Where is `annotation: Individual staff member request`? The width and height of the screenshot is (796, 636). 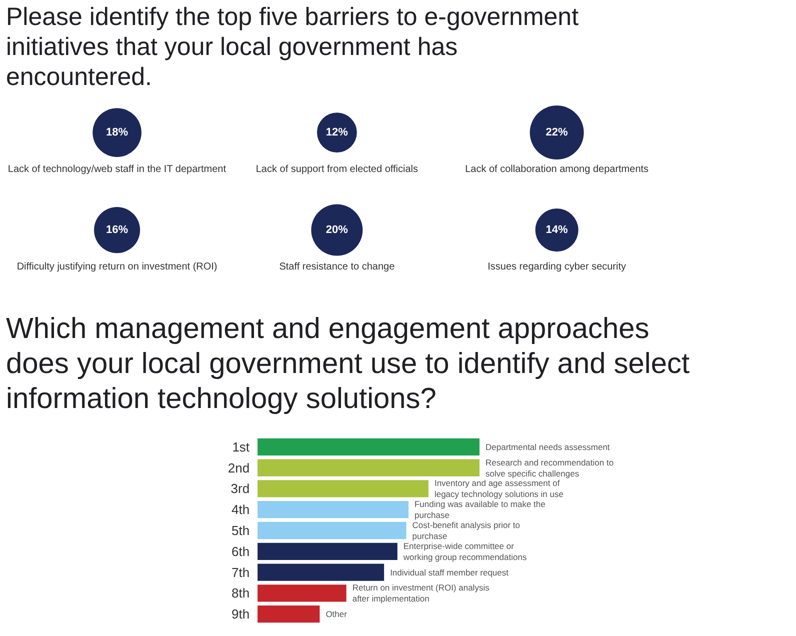
annotation: Individual staff member request is located at coordinates (450, 572).